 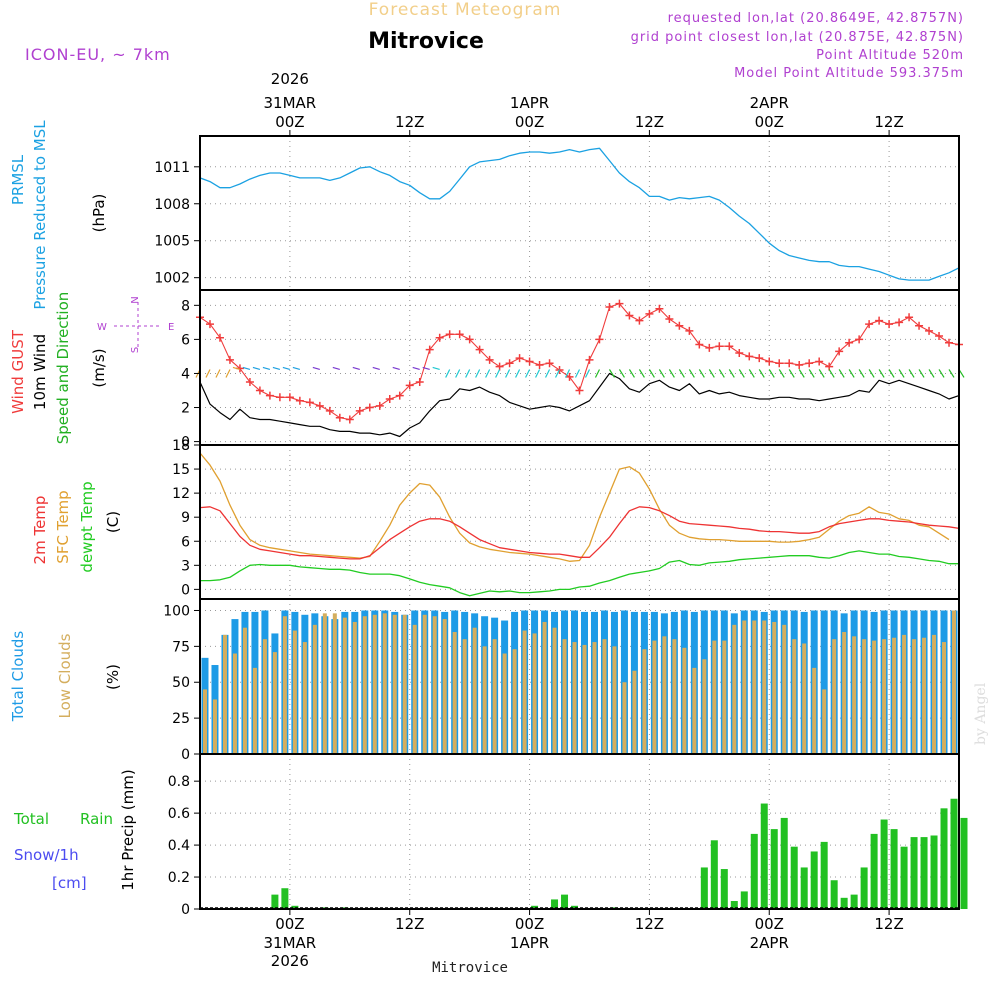 I want to click on dewpt-line, so click(x=579, y=573).